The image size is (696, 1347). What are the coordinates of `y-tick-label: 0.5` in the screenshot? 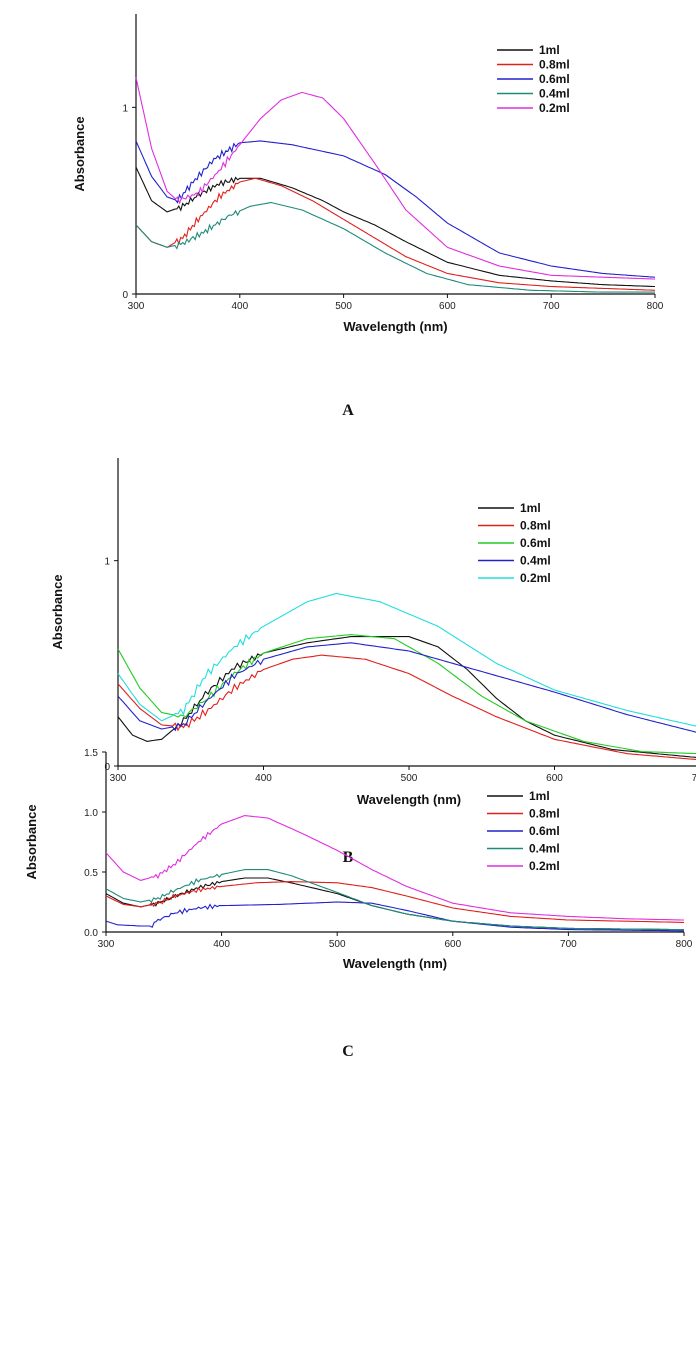 It's located at (91, 873).